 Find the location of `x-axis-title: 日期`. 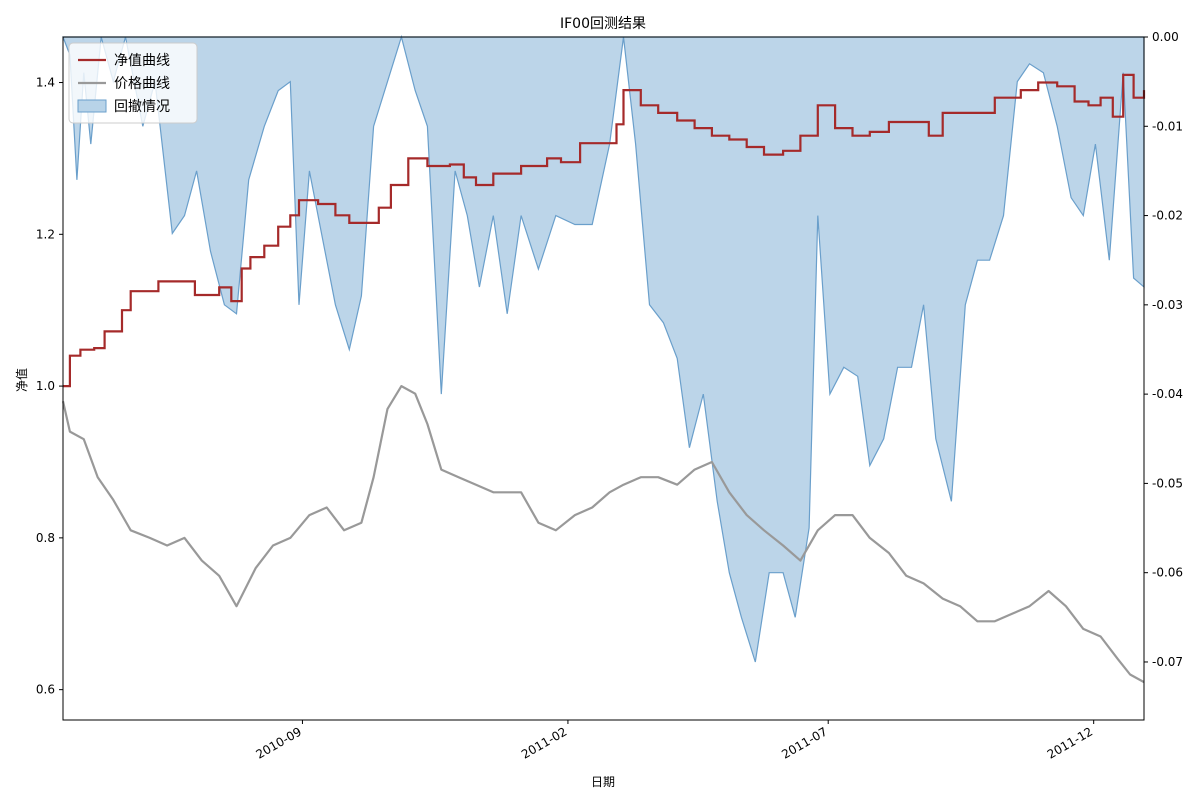

x-axis-title: 日期 is located at coordinates (603, 782).